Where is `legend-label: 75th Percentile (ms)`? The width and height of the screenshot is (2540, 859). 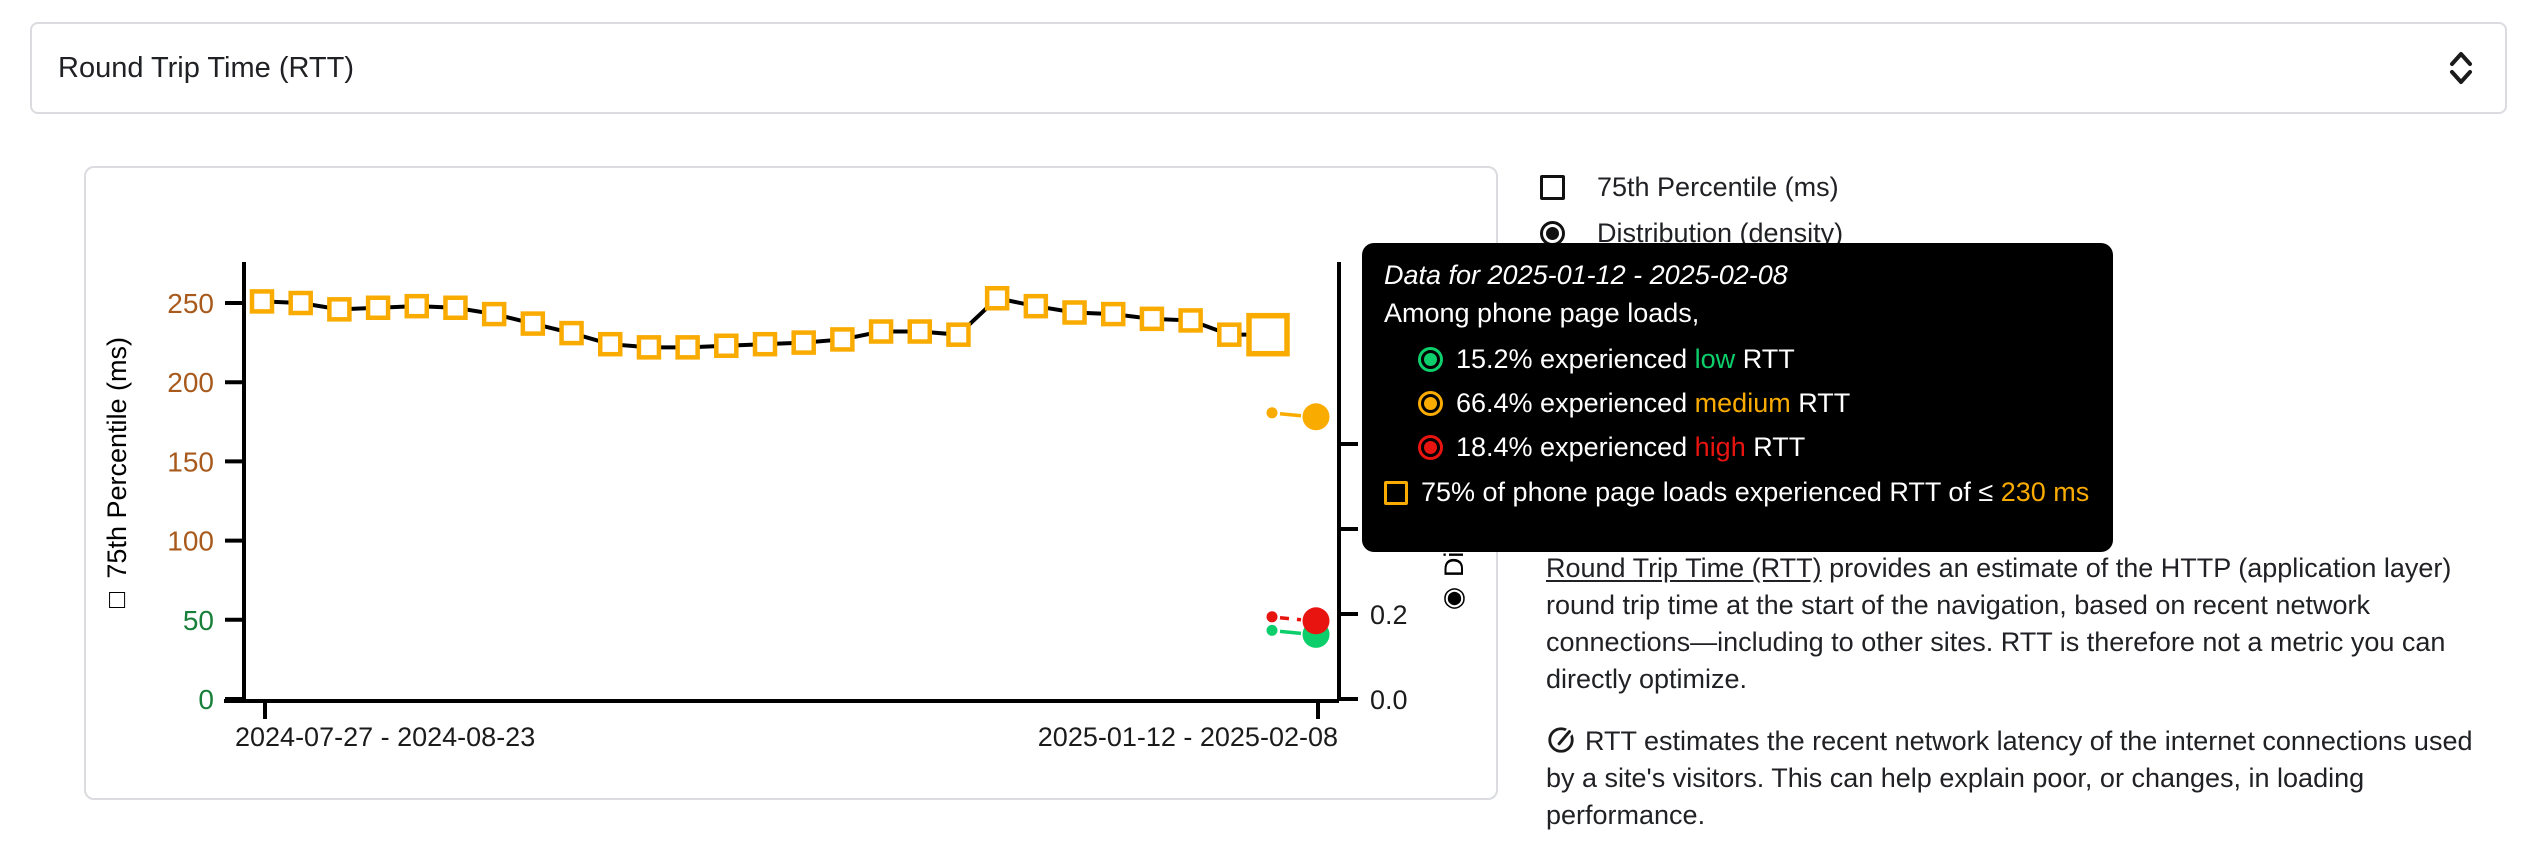
legend-label: 75th Percentile (ms) is located at coordinates (1718, 186).